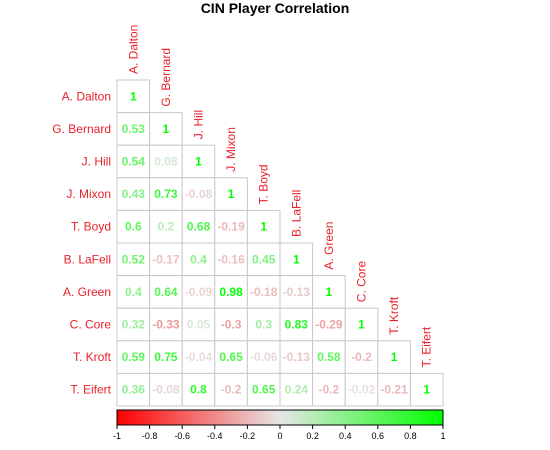 The image size is (550, 450). What do you see at coordinates (91, 325) in the screenshot?
I see `row-label-c-core: C. Core` at bounding box center [91, 325].